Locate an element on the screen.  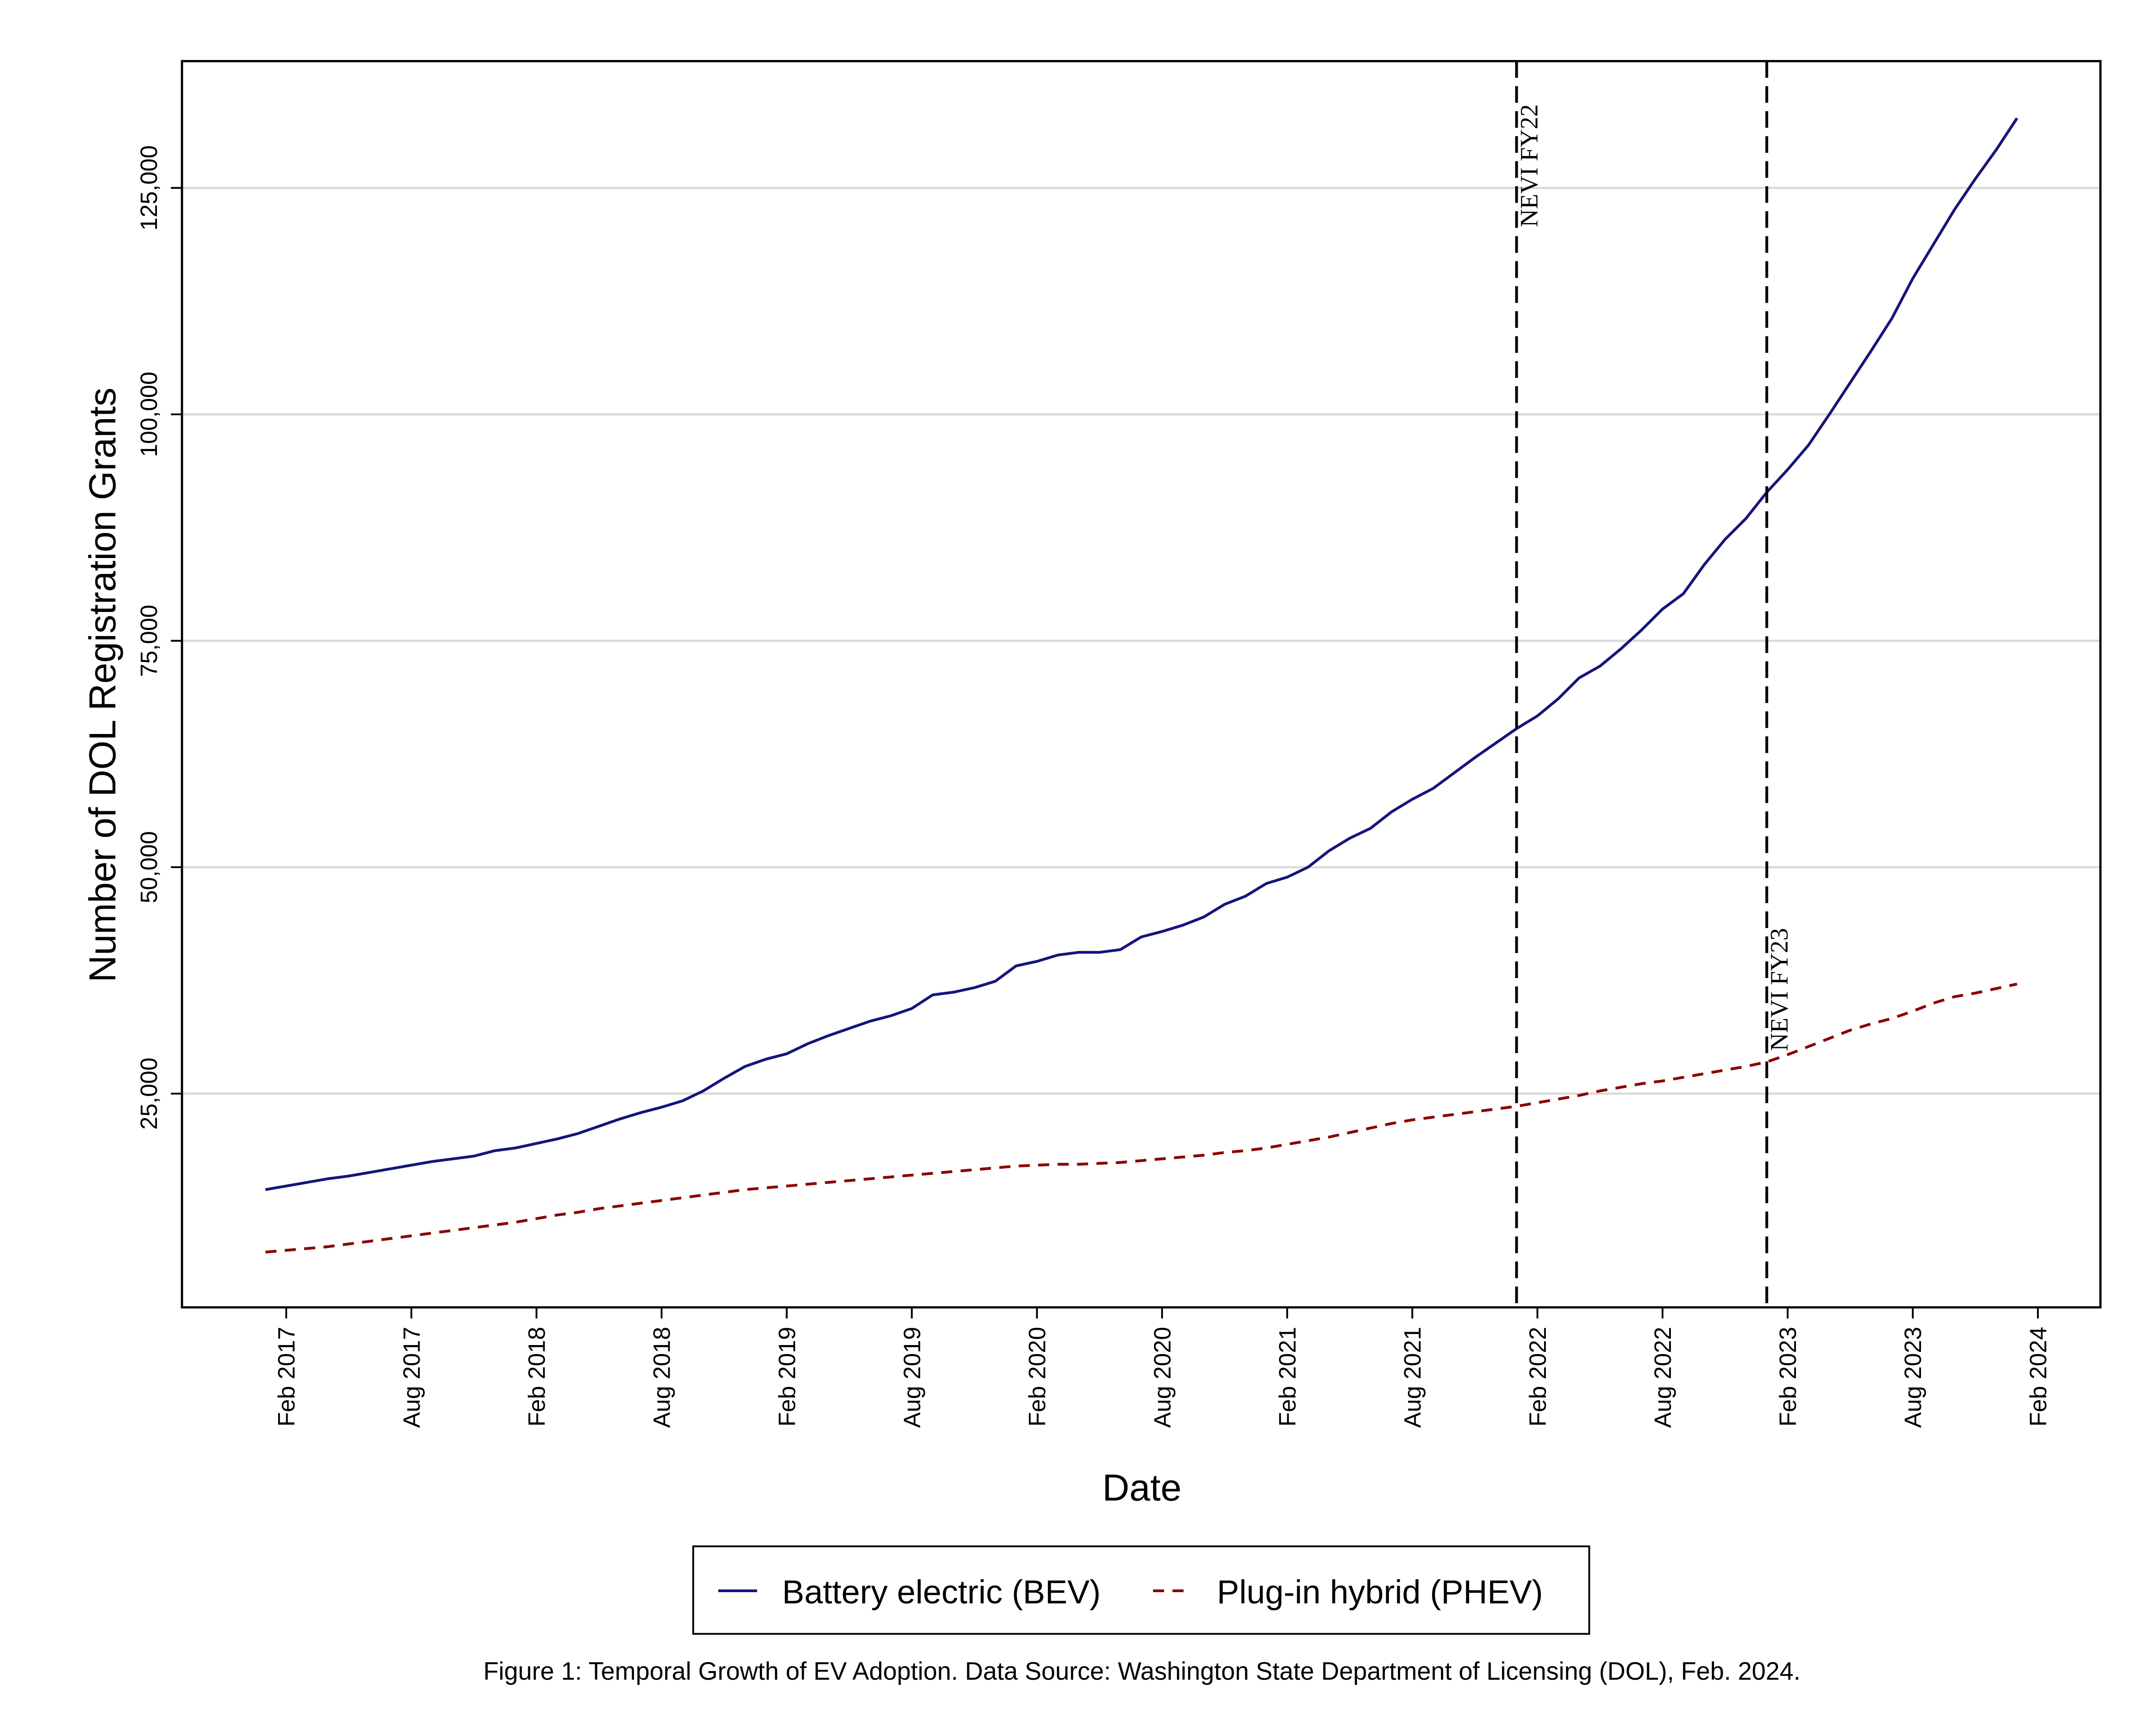
x-tick-label: Feb 2017 is located at coordinates (286, 1377).